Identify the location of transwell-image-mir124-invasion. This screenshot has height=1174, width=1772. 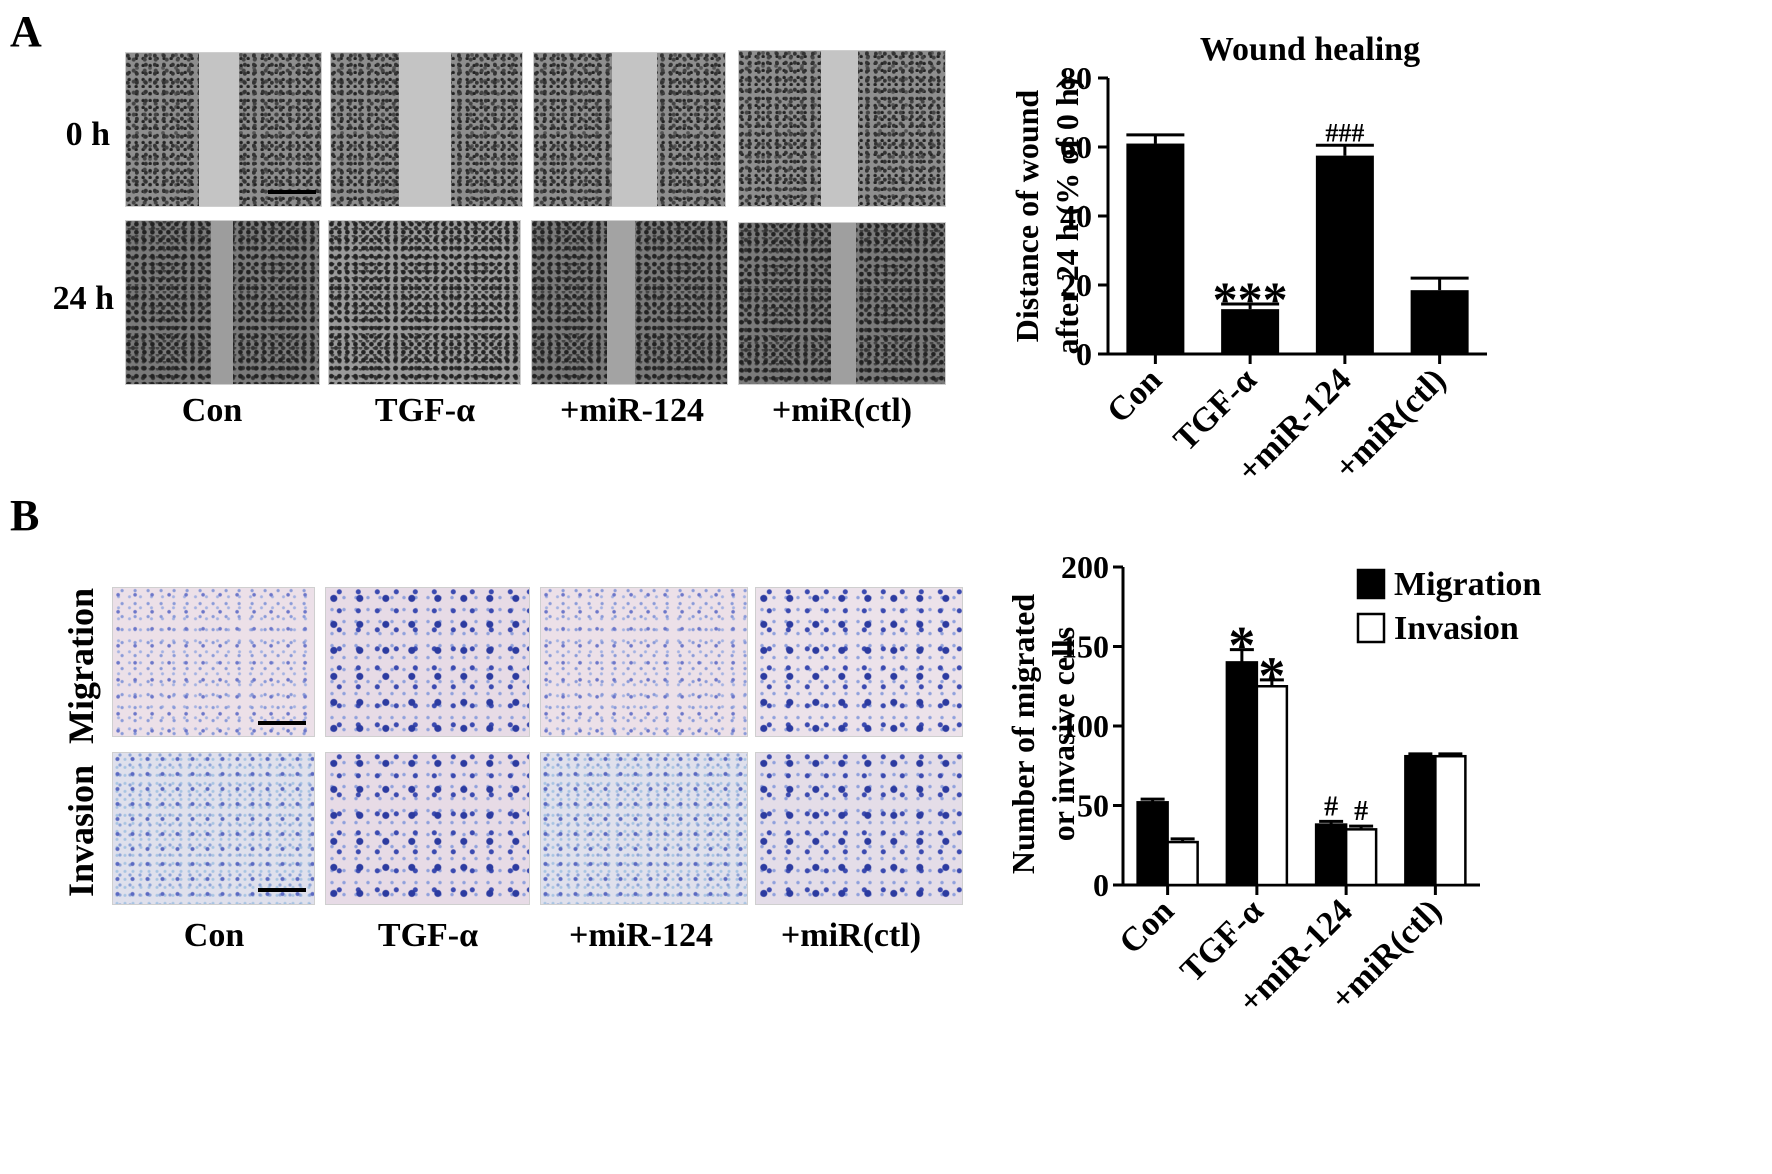
(644, 828).